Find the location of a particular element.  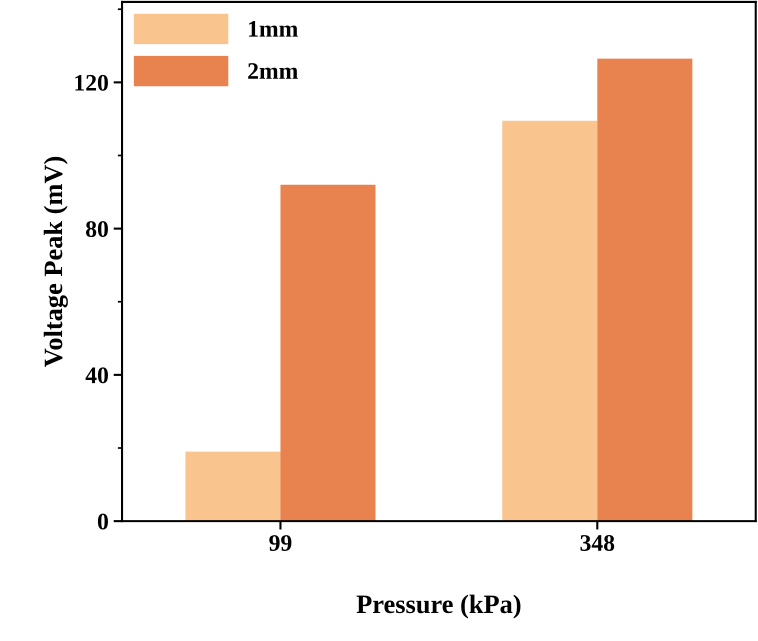

legend-label: 2mm is located at coordinates (273, 71).